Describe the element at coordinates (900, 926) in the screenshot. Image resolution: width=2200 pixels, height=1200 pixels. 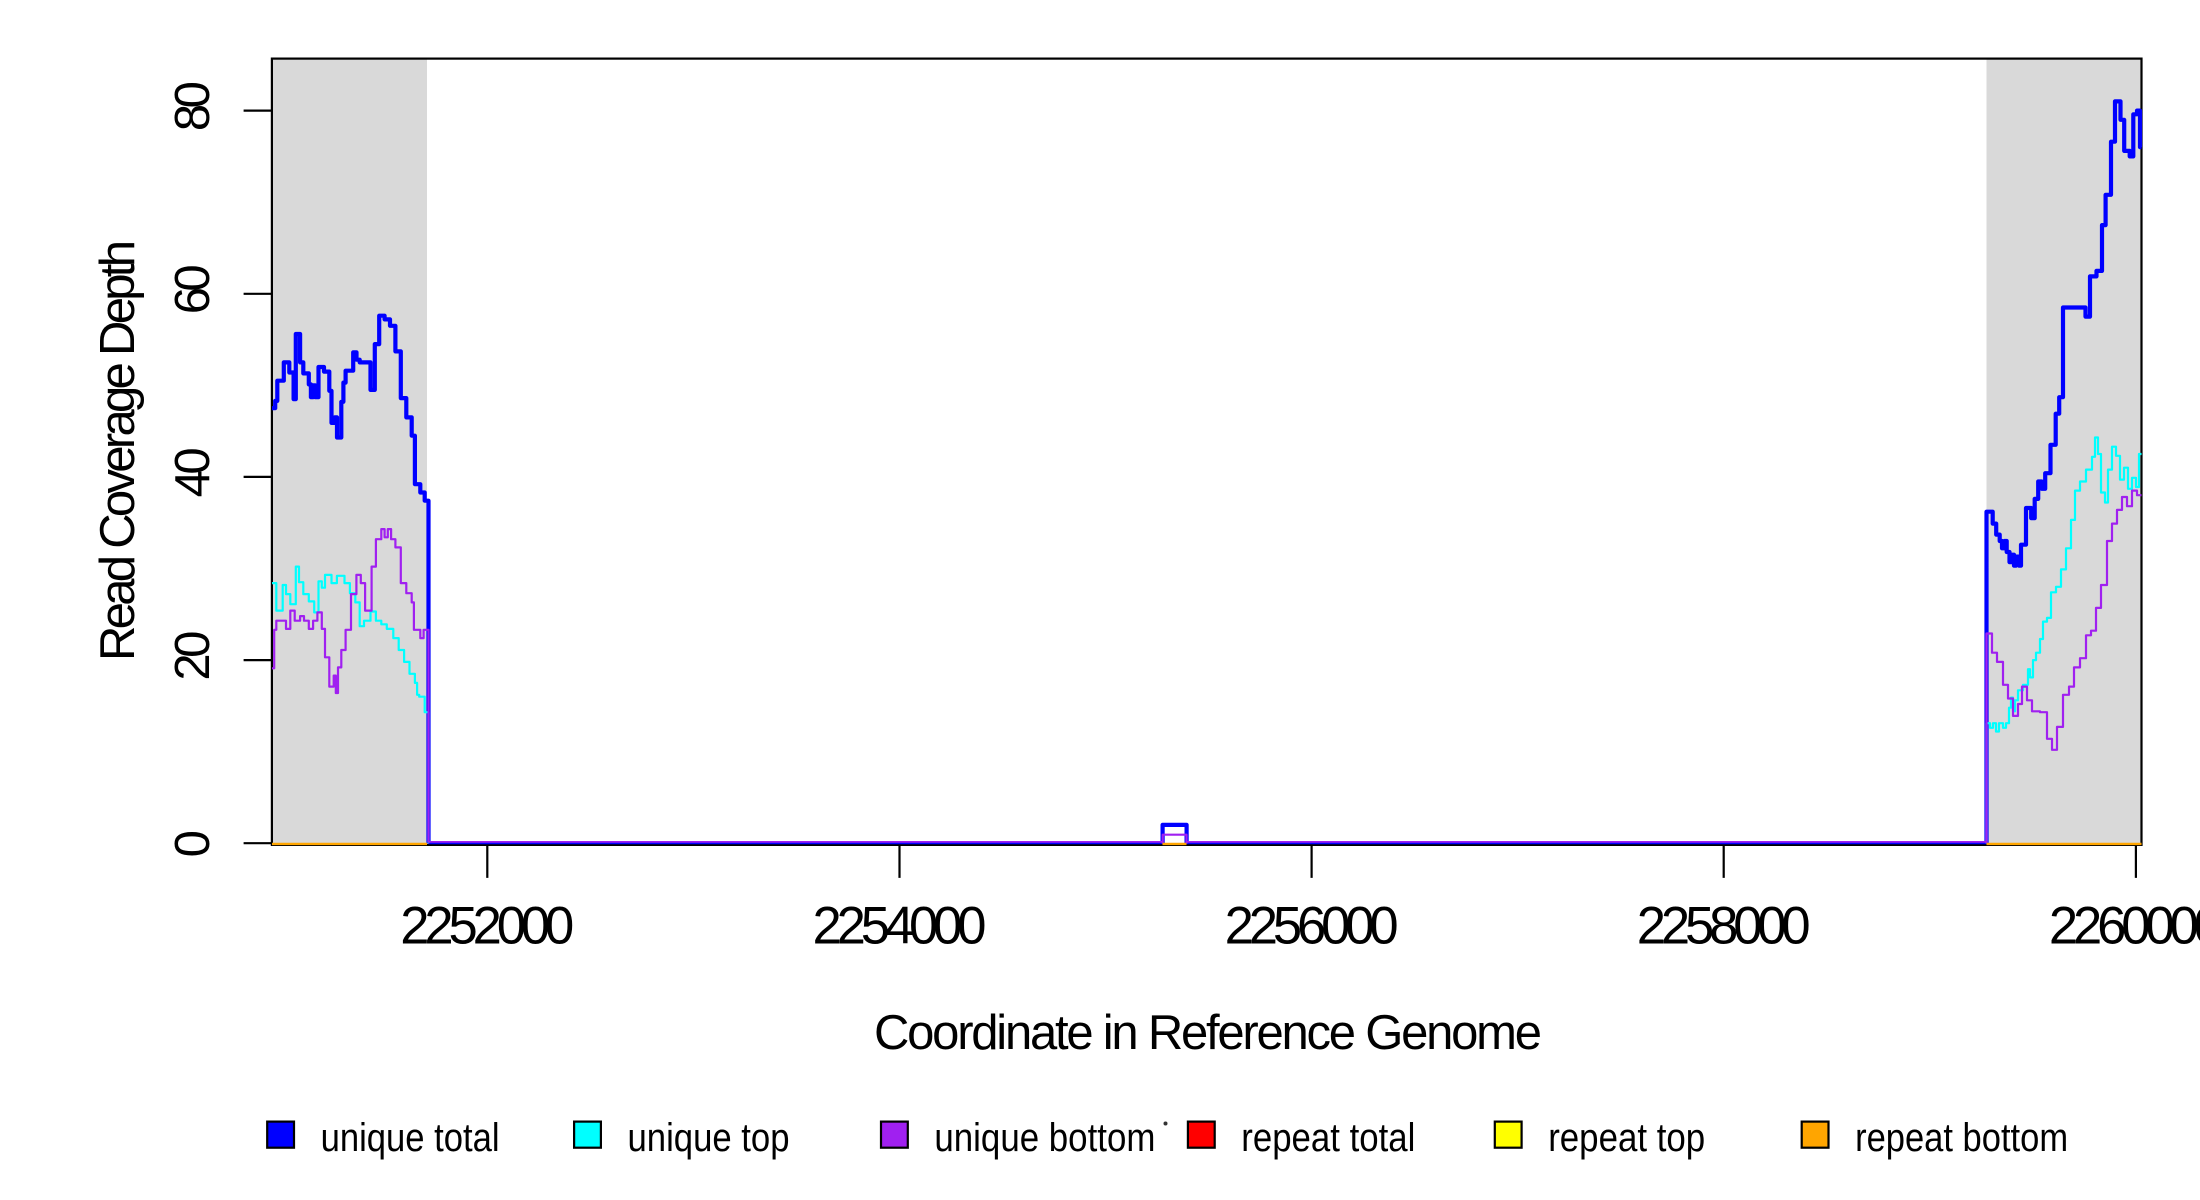
I see `svg-text: 2254000` at that location.